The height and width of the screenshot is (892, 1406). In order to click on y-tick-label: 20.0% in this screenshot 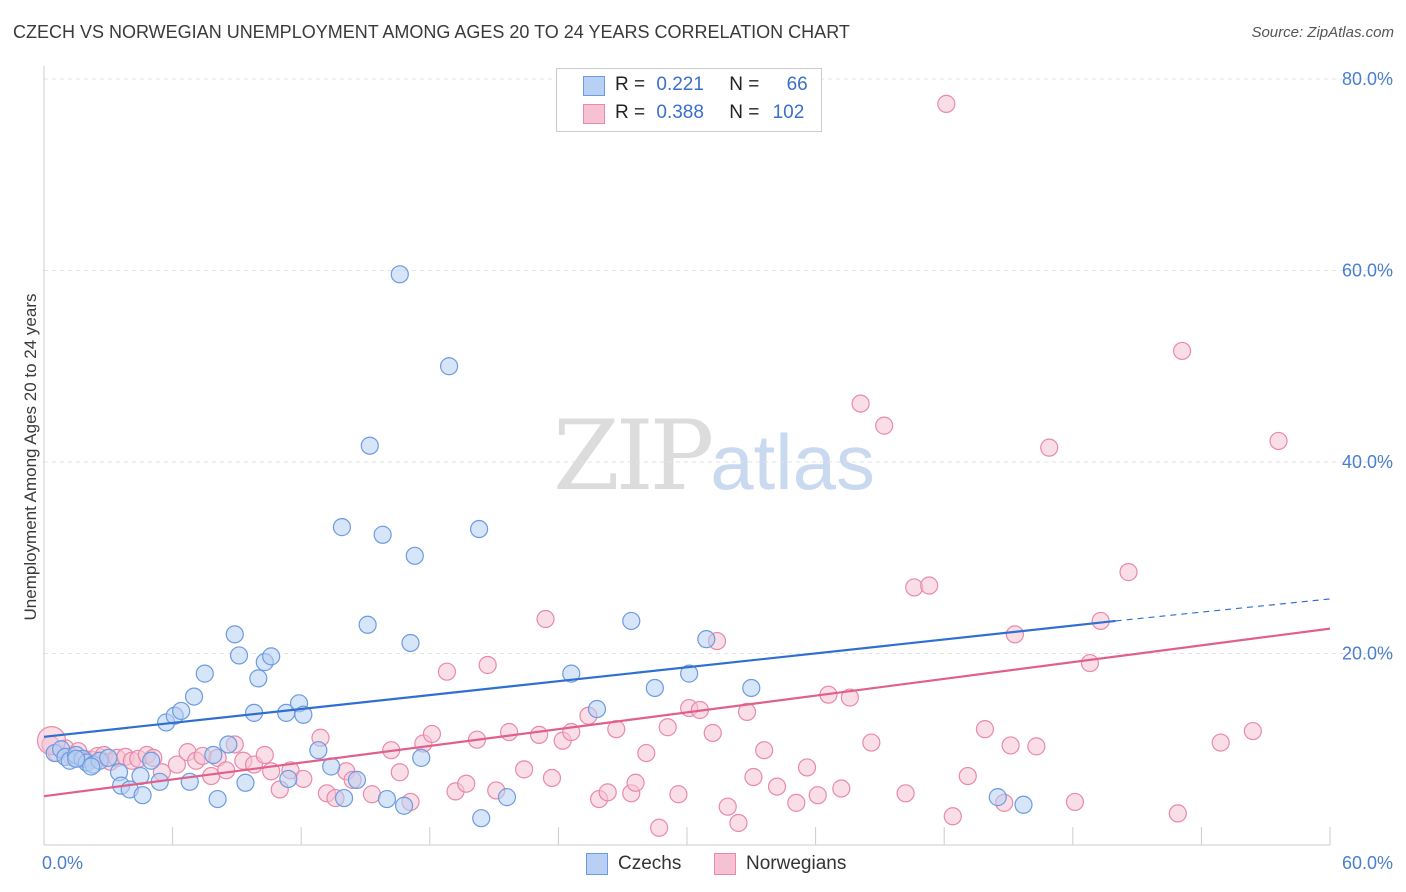, I will do `click(1367, 654)`.